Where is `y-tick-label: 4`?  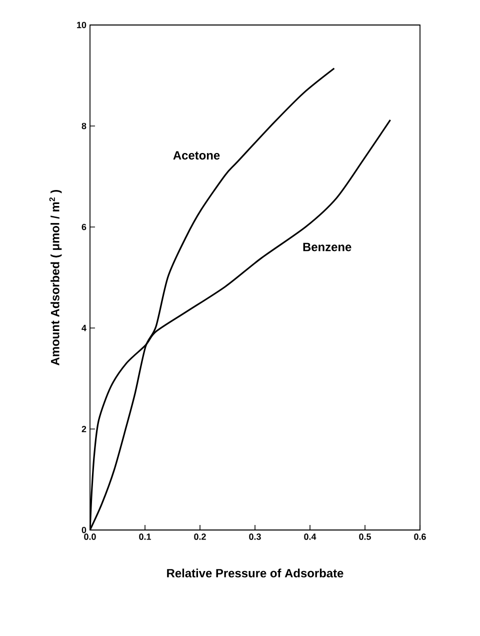
y-tick-label: 4 is located at coordinates (84, 328).